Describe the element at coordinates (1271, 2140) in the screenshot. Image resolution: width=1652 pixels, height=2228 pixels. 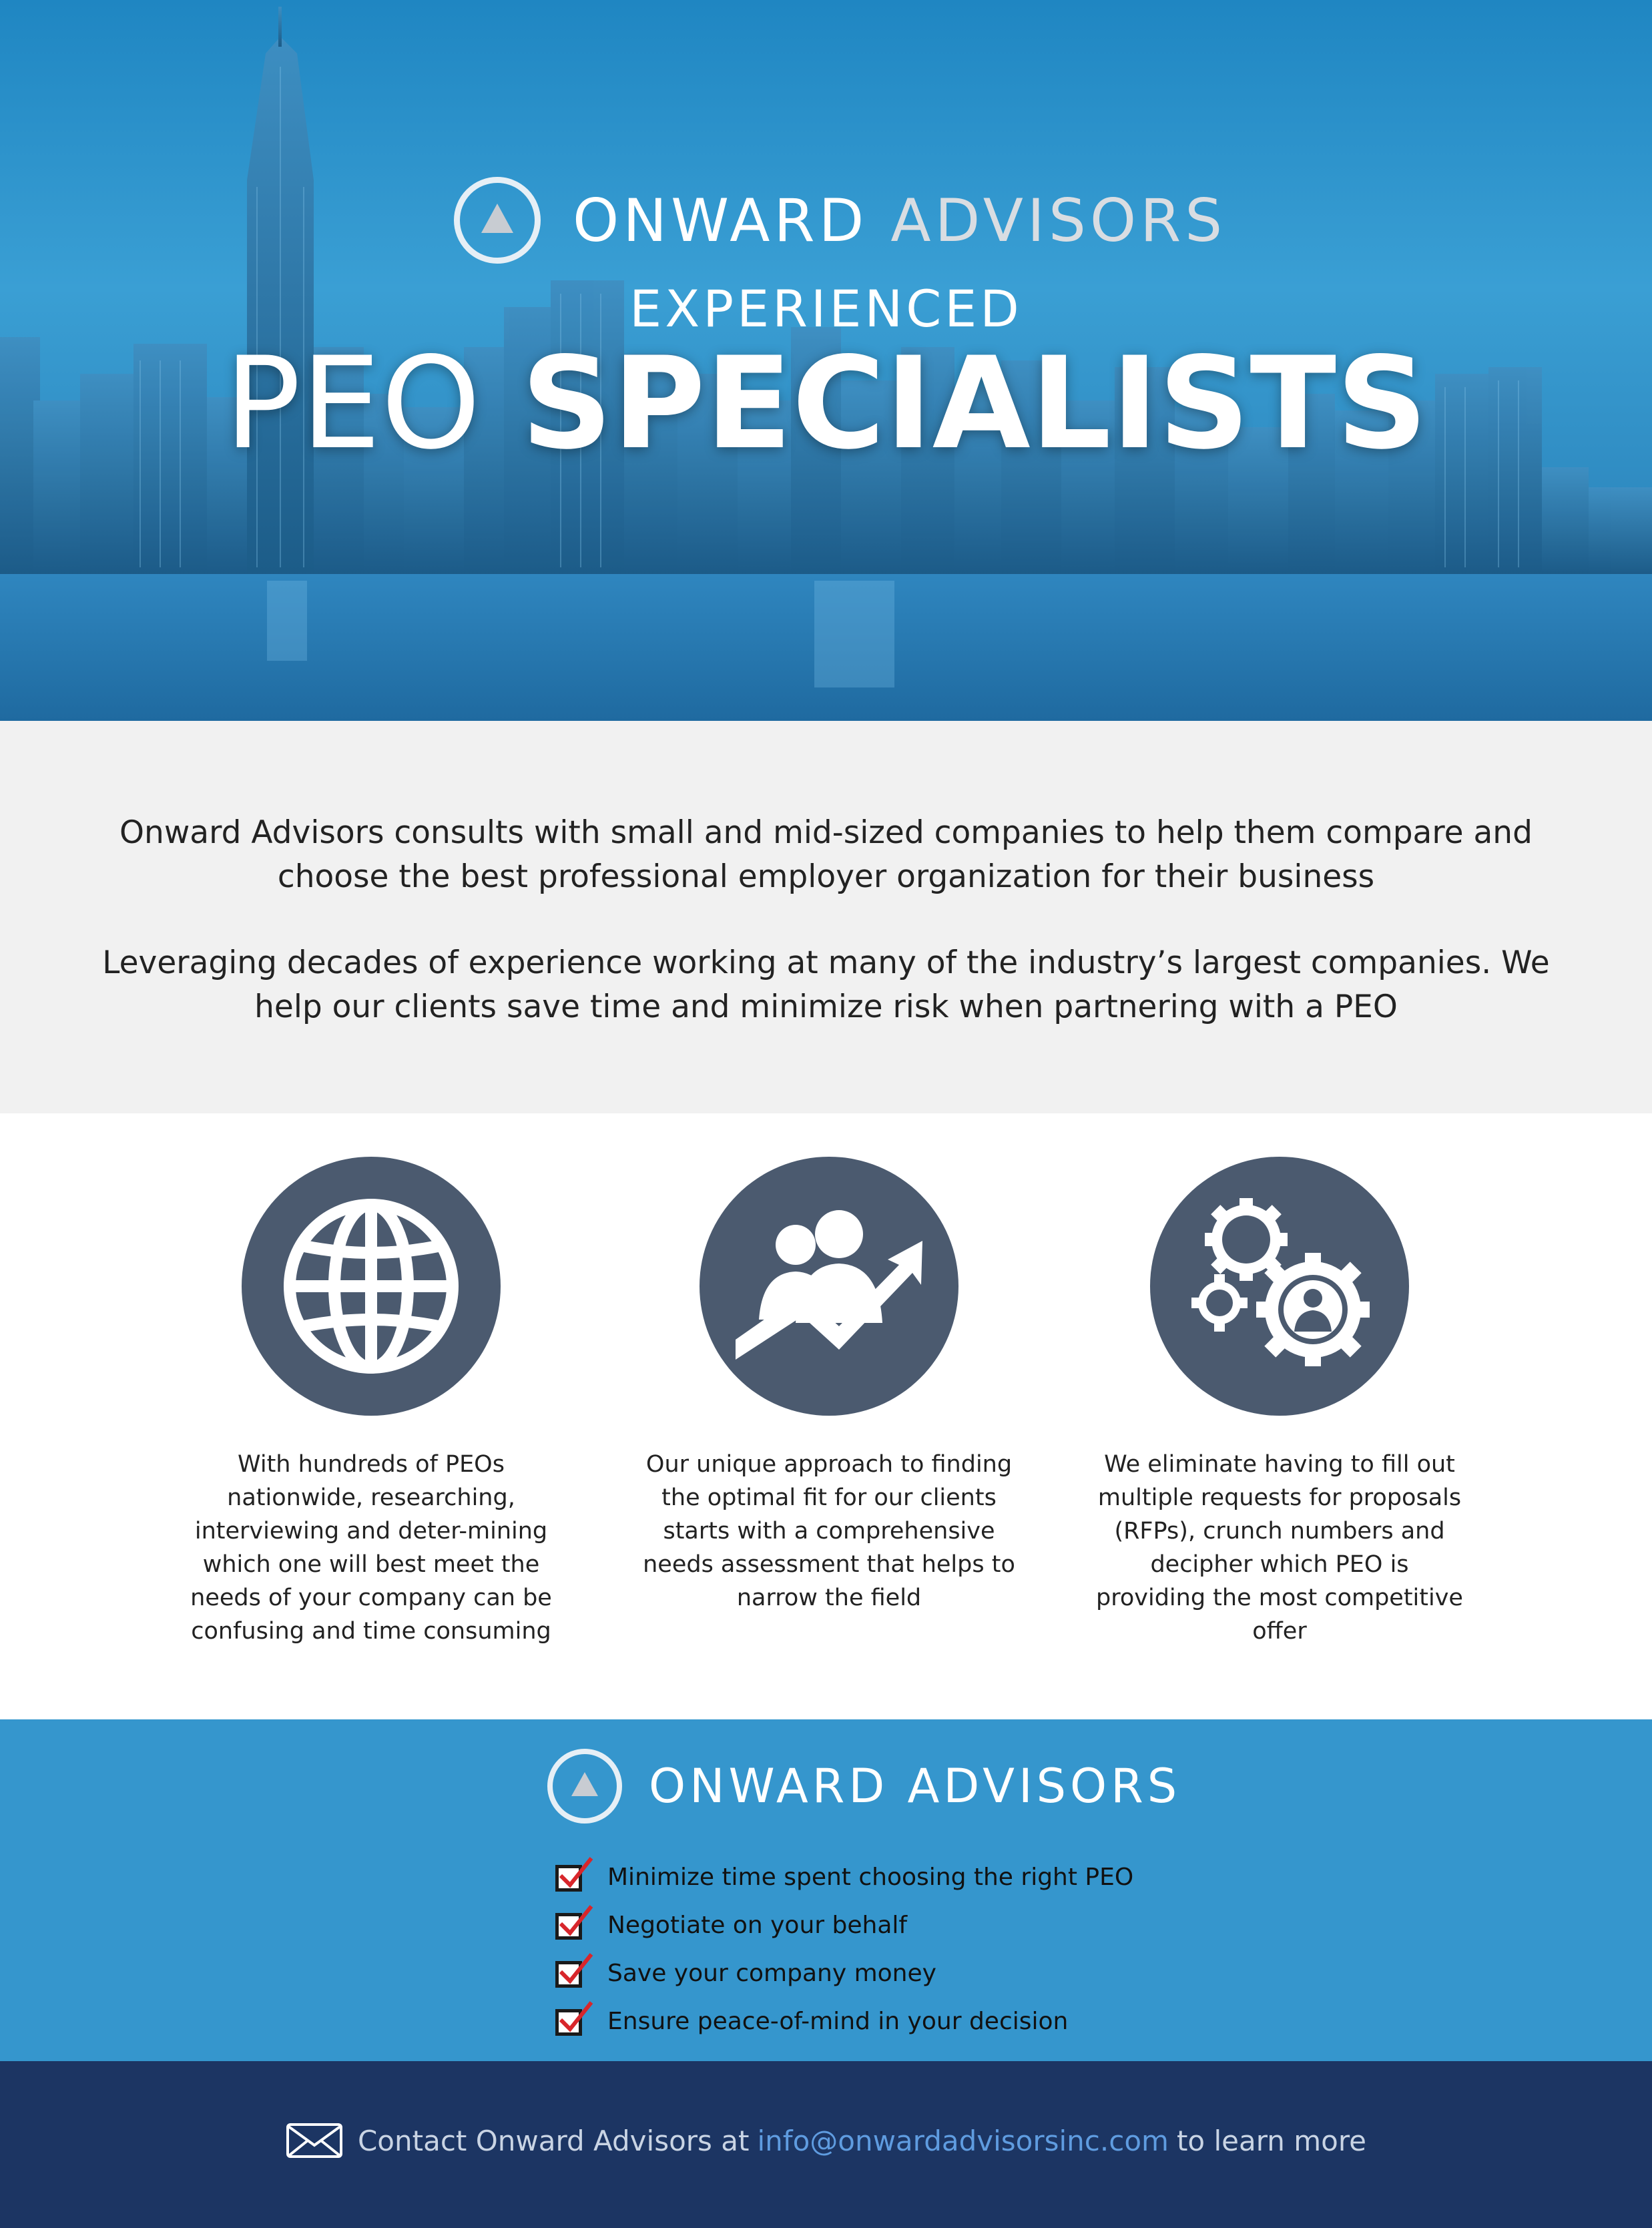
I see `contact-suffix: to learn more` at that location.